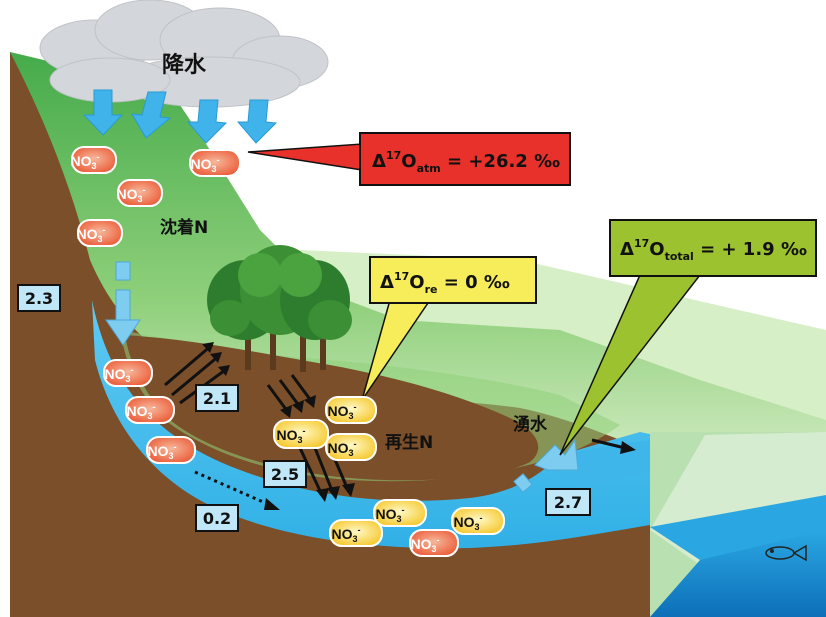  I want to click on rain-arrows, so click(180, 116).